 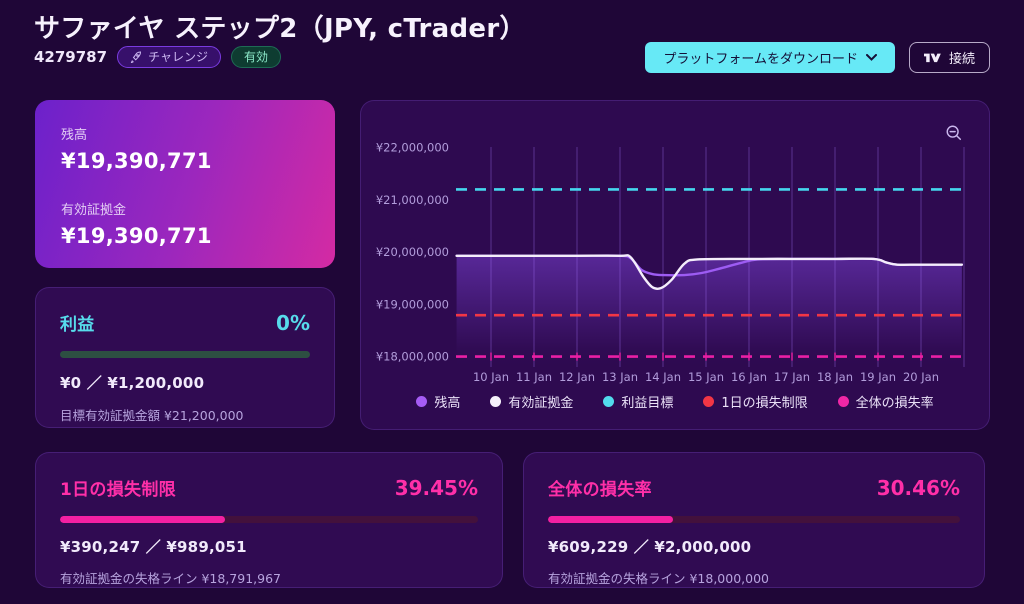 I want to click on profit-title: 利益, so click(x=77, y=325).